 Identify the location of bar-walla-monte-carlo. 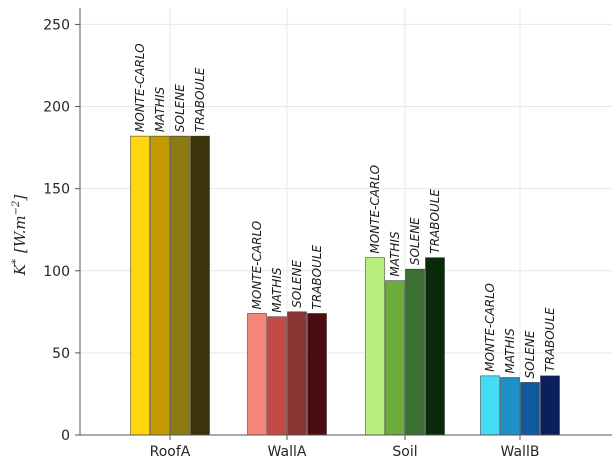
(257, 374).